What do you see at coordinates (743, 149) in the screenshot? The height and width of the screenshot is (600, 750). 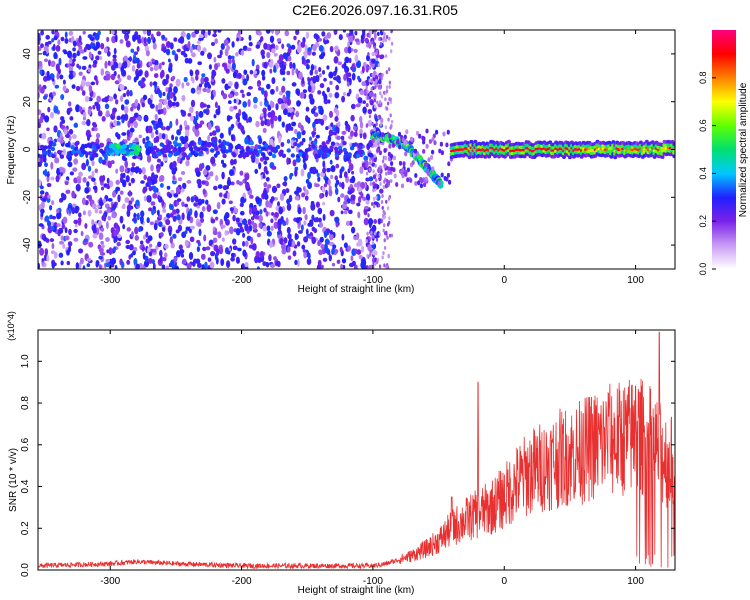 I see `colorbar-label: Normalized spectral amplitude` at bounding box center [743, 149].